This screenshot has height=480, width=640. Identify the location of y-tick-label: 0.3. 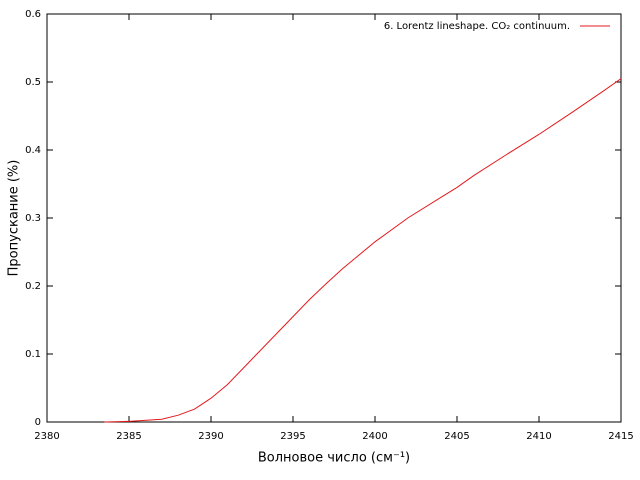
(33, 218).